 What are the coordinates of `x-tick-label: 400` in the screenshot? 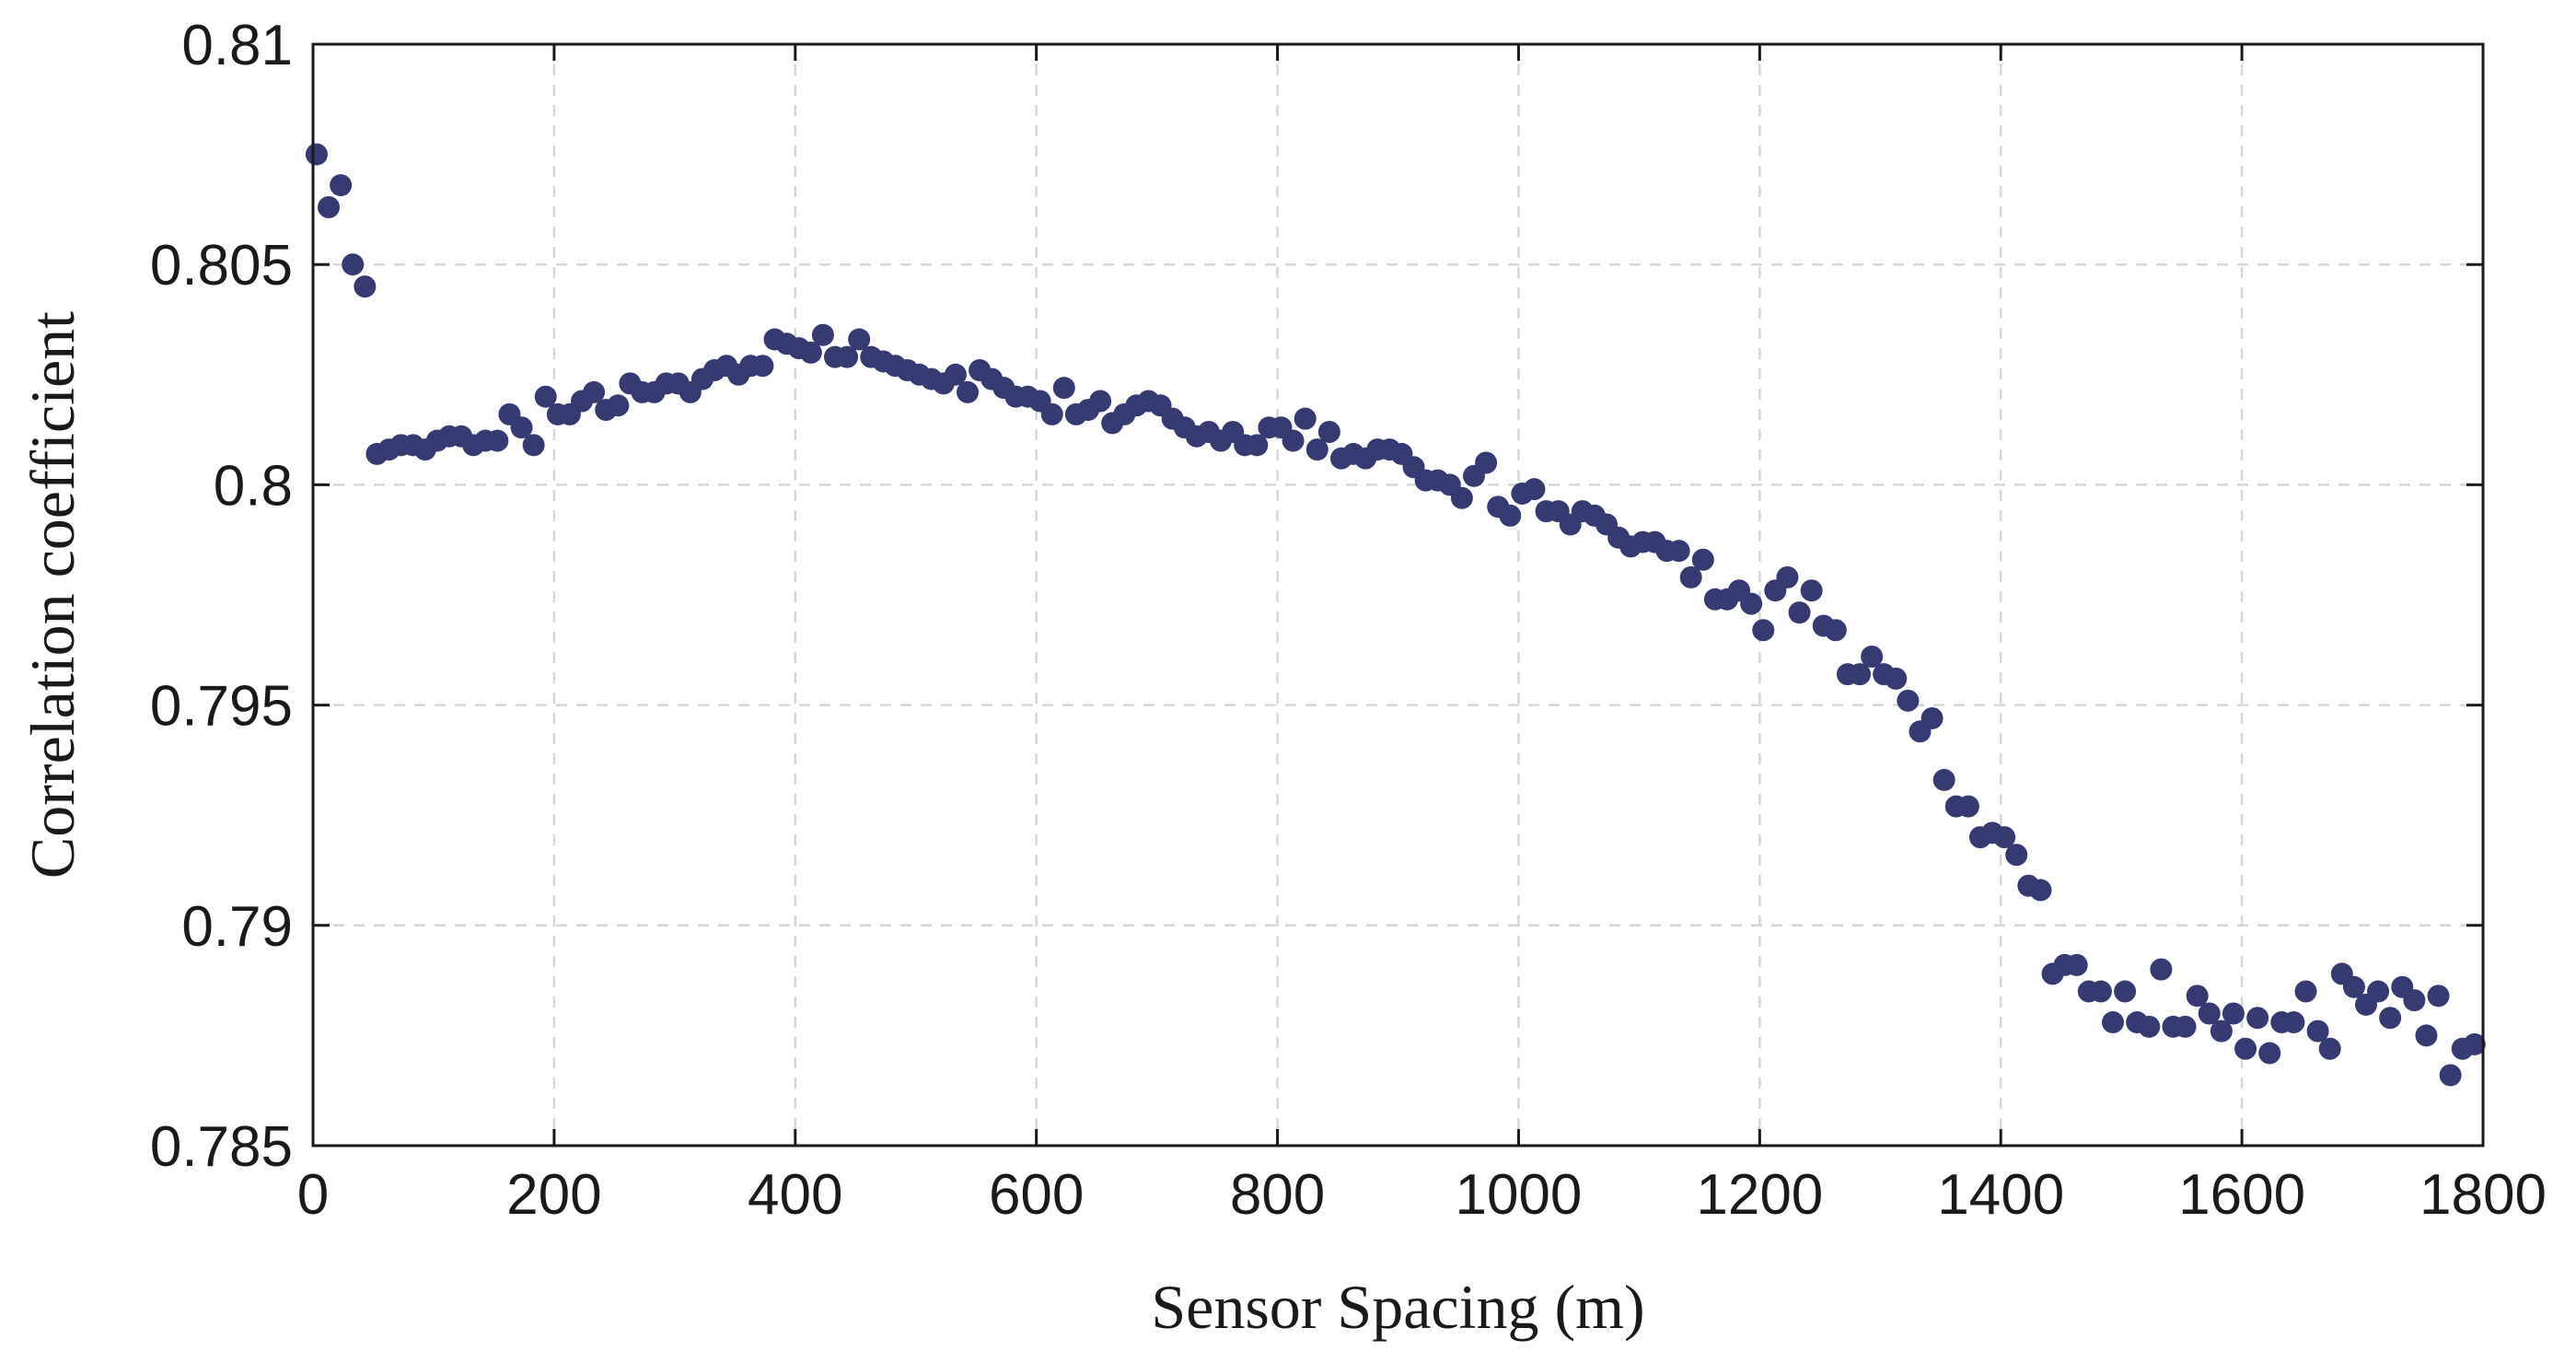 It's located at (795, 1195).